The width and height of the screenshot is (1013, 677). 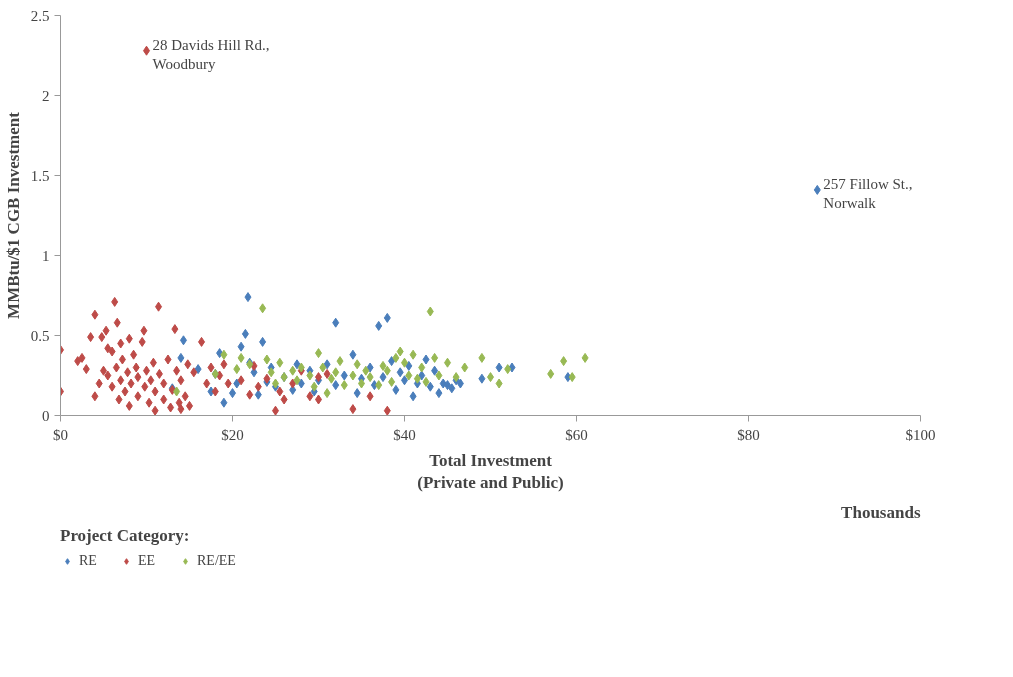 What do you see at coordinates (490, 471) in the screenshot?
I see `x-axis-title: Total Investment (Private and Public)` at bounding box center [490, 471].